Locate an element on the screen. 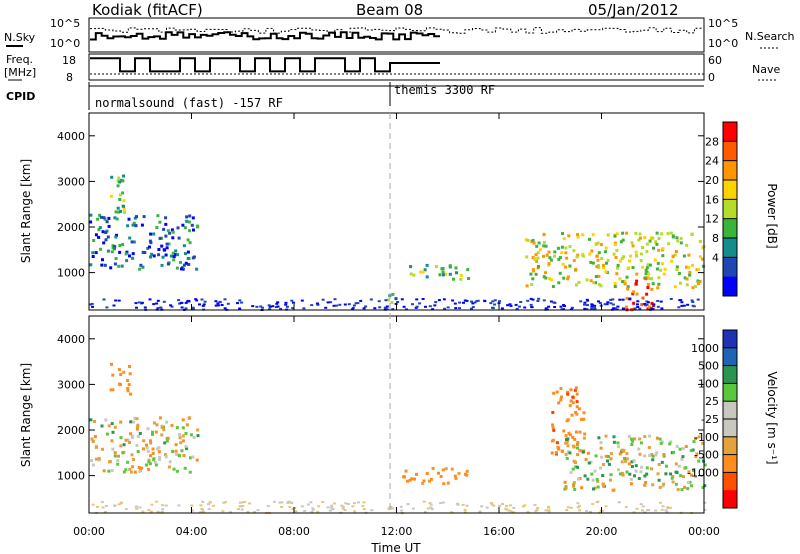  sky-tick-top: 10^5 is located at coordinates (65, 23).